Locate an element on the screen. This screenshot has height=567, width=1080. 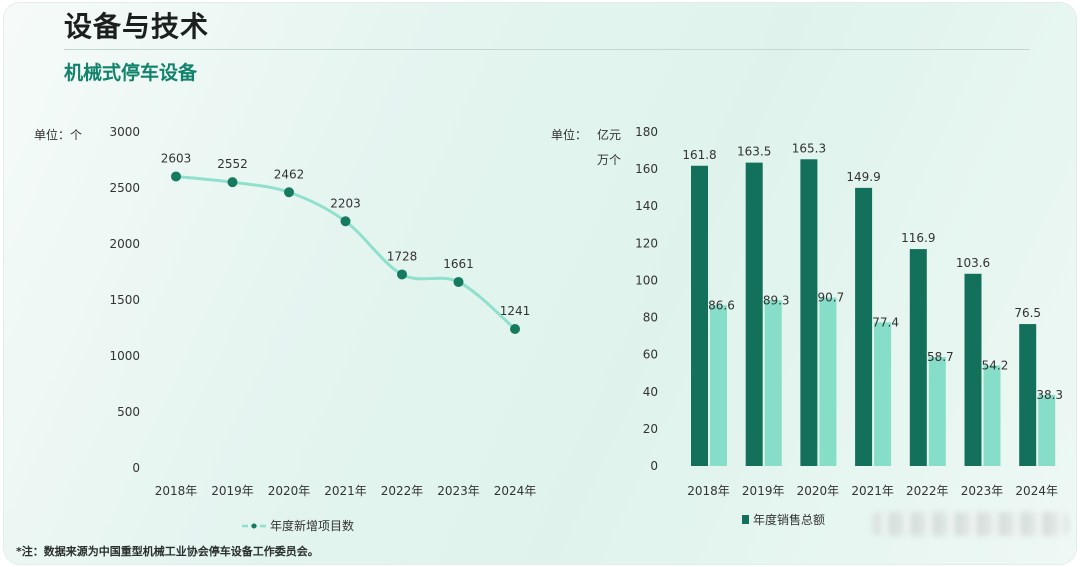
y-tick-label: 160 is located at coordinates (646, 169).